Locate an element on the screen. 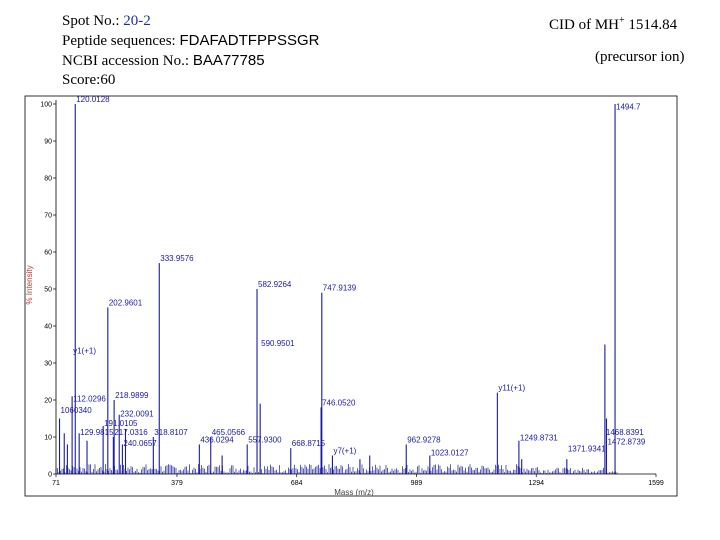 The height and width of the screenshot is (540, 720). score-line: Score:60 is located at coordinates (89, 80).